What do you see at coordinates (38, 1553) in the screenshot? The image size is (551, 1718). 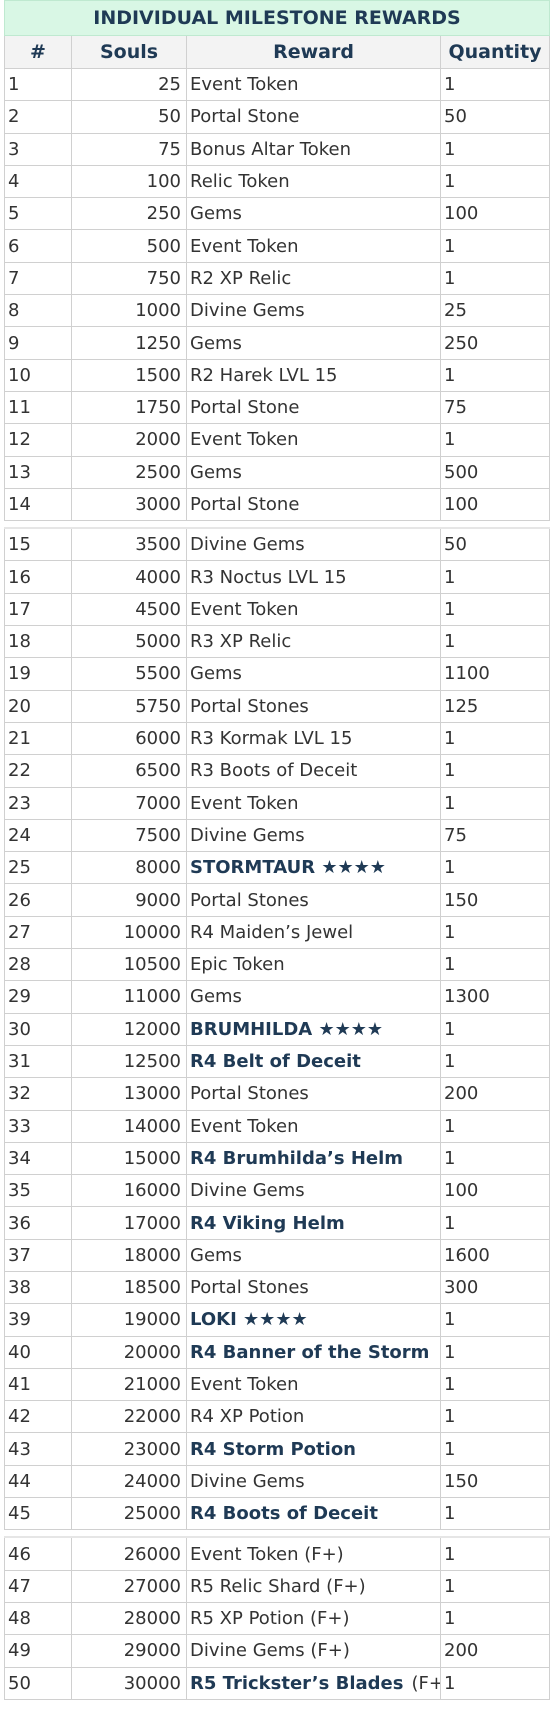 I see `milestone-number: 46` at bounding box center [38, 1553].